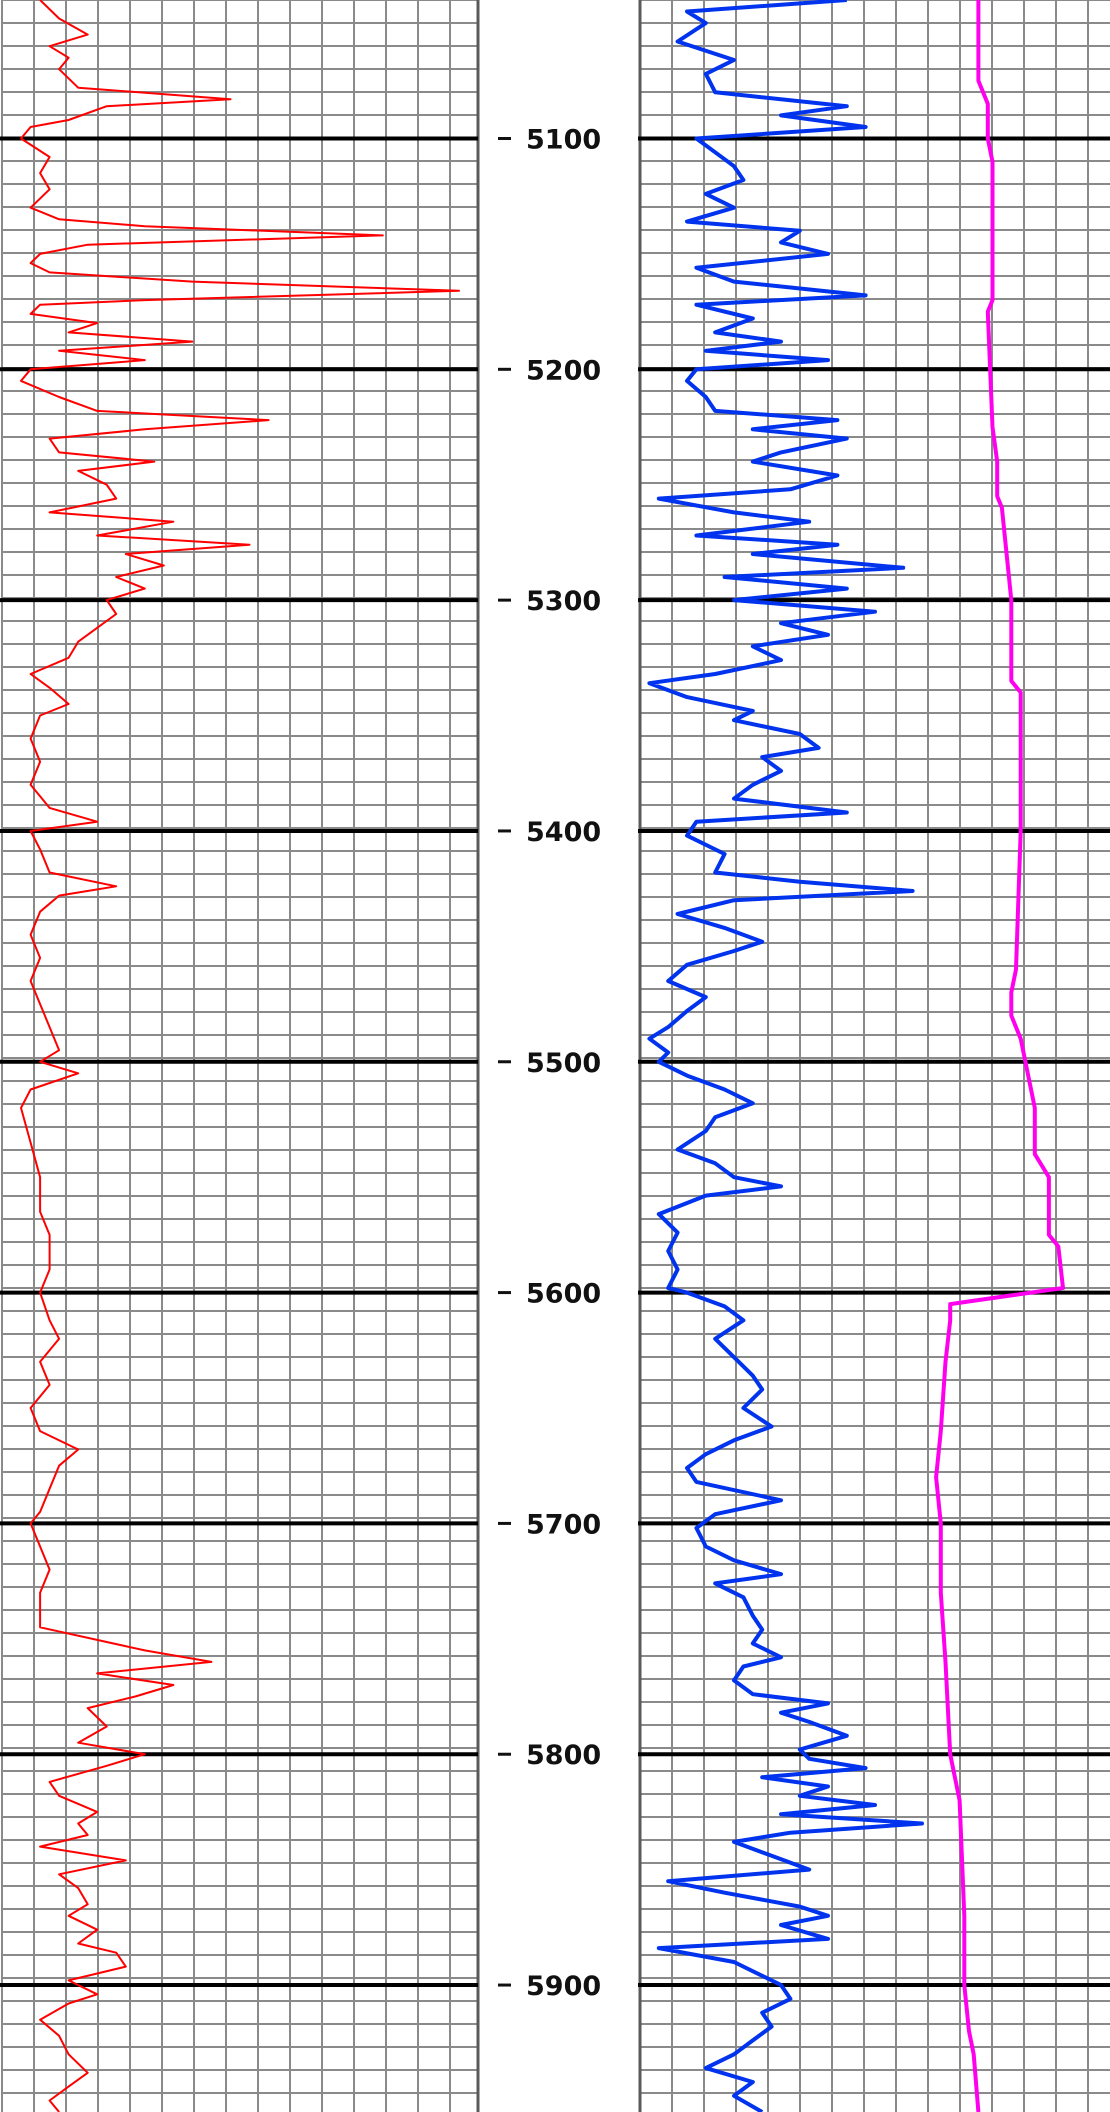  Describe the element at coordinates (563, 832) in the screenshot. I see `depth-label: 5400` at that location.